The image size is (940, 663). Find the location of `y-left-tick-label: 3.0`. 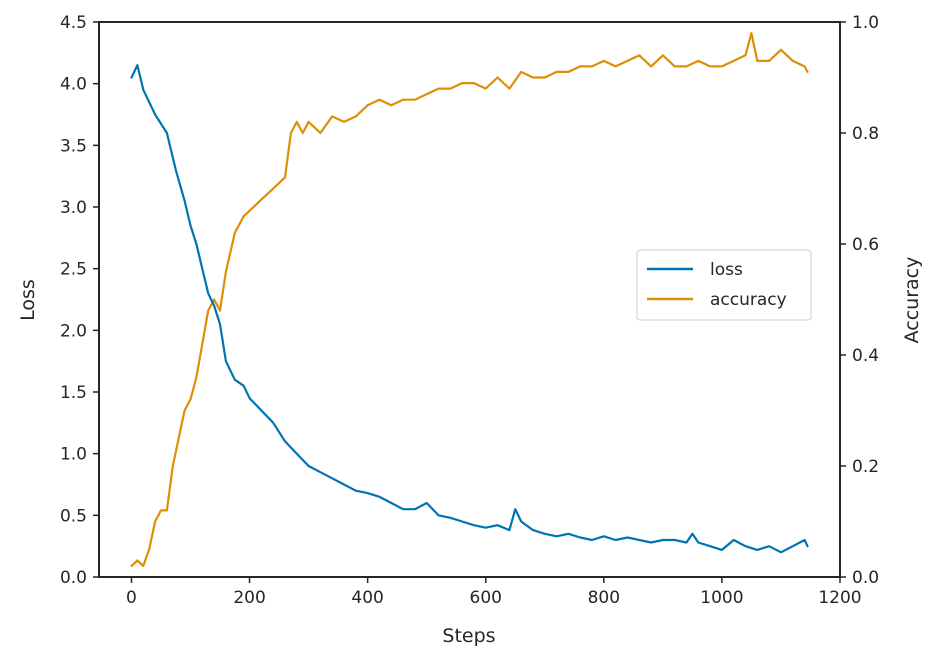

y-left-tick-label: 3.0 is located at coordinates (73, 208).